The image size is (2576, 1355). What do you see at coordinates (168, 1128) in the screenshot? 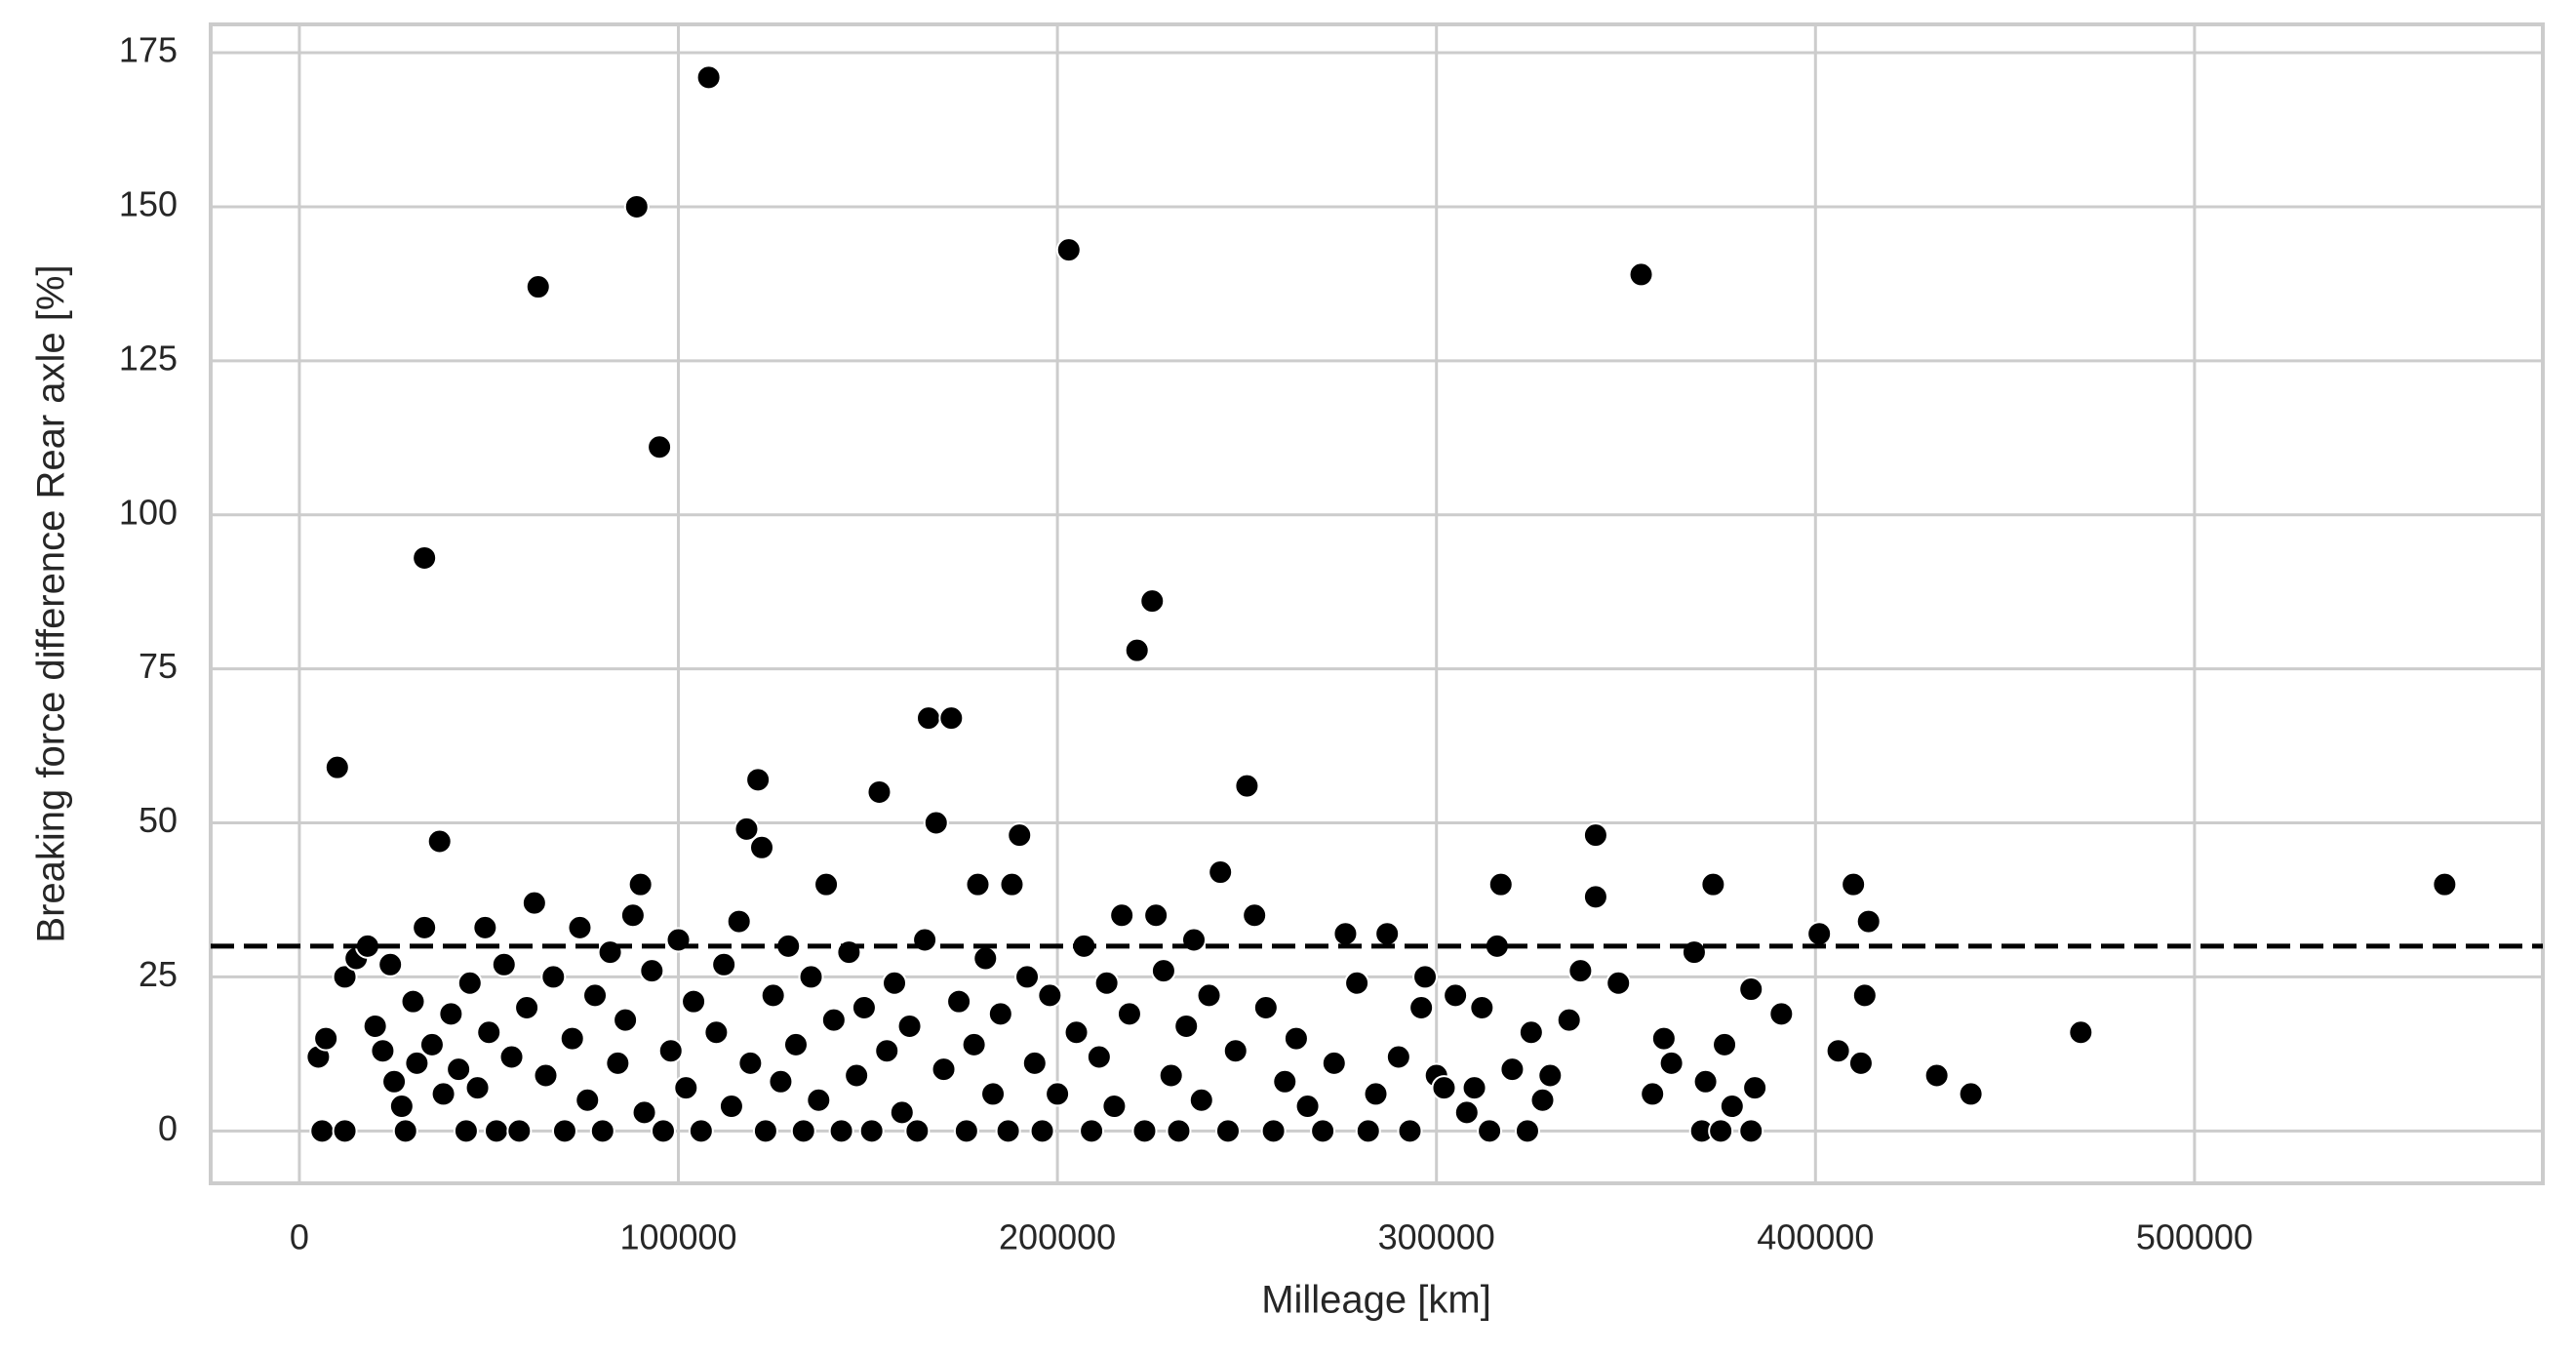
I see `y-tick-label: 0` at bounding box center [168, 1128].